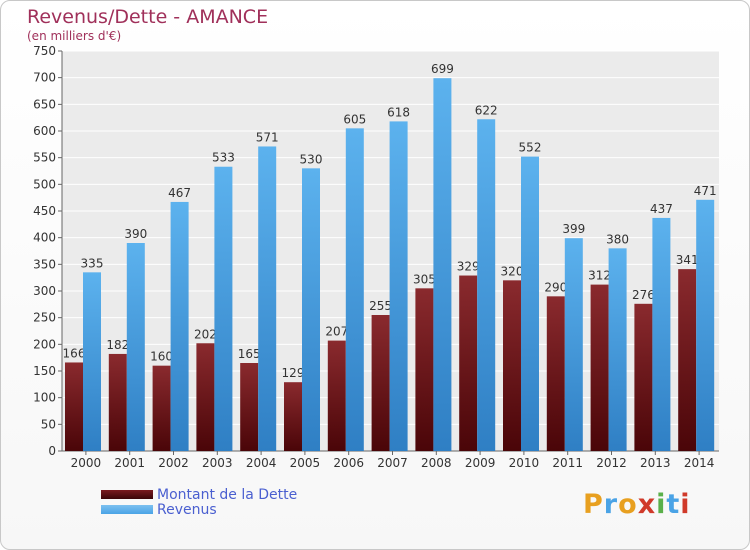 The height and width of the screenshot is (550, 750). I want to click on data-label-revenus: 571, so click(267, 137).